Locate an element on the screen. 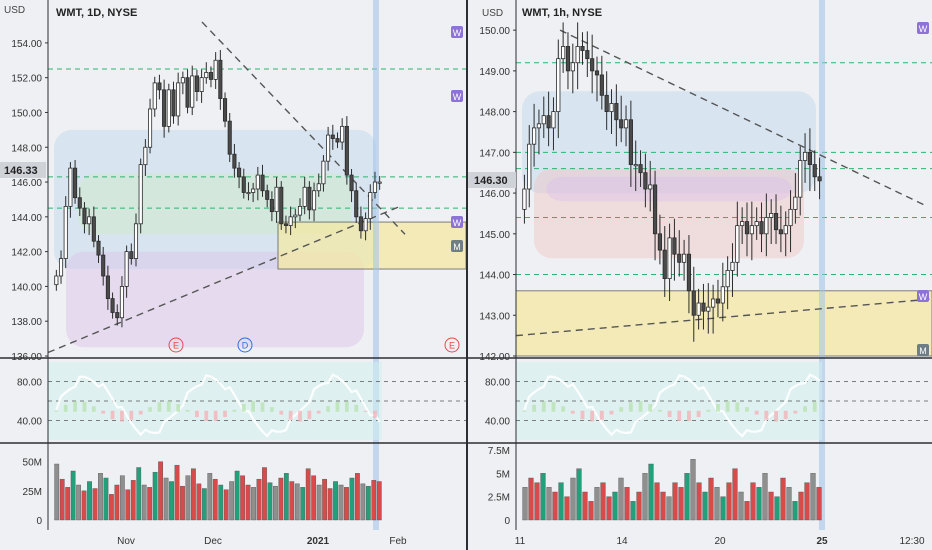 The height and width of the screenshot is (550, 932). dividend-marker is located at coordinates (245, 345).